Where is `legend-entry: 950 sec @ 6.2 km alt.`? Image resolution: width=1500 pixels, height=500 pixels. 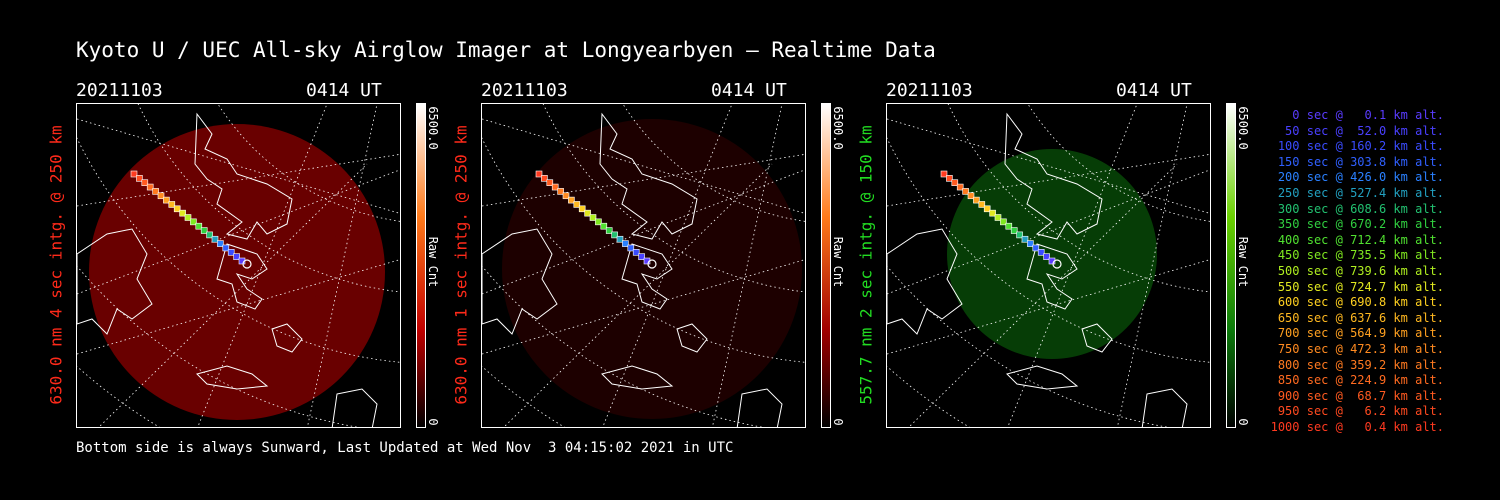 legend-entry: 950 sec @ 6.2 km alt. is located at coordinates (1360, 411).